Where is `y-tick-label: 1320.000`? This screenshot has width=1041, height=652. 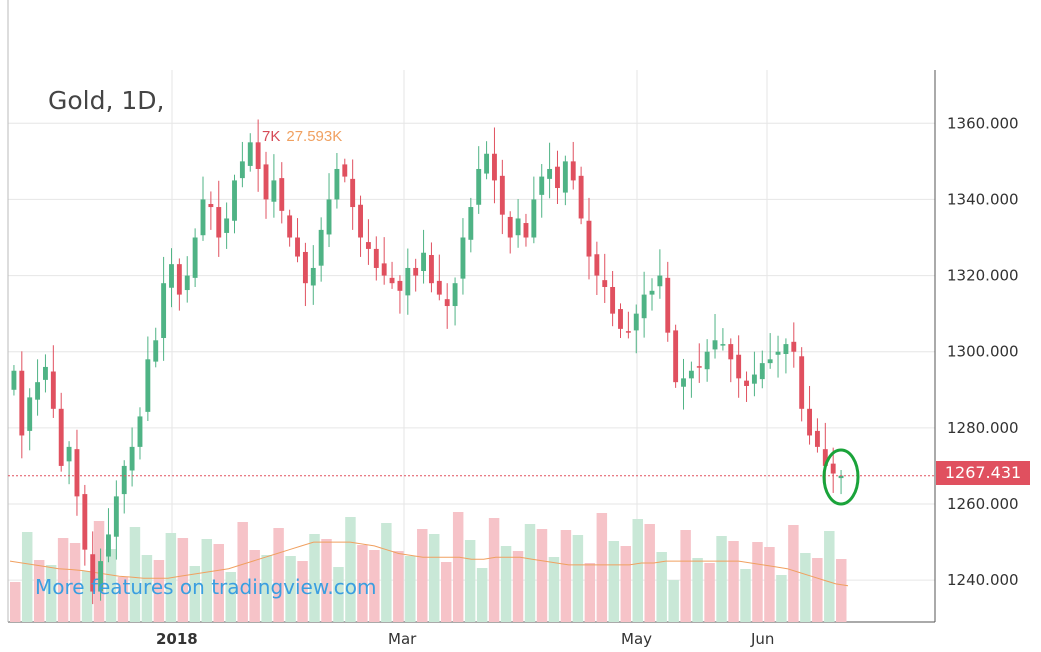 y-tick-label: 1320.000 is located at coordinates (983, 276).